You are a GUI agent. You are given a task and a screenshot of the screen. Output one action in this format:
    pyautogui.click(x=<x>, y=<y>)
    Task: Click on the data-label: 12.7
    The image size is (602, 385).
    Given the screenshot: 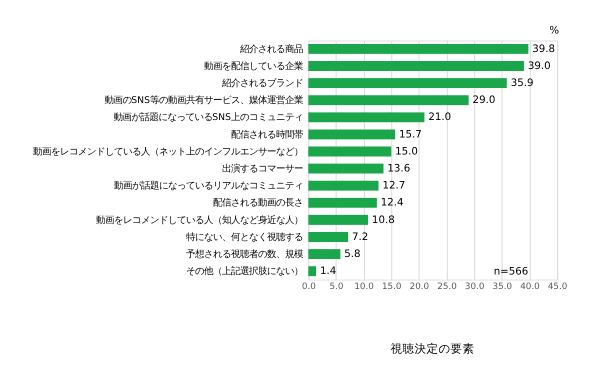 What is the action you would take?
    pyautogui.click(x=394, y=186)
    